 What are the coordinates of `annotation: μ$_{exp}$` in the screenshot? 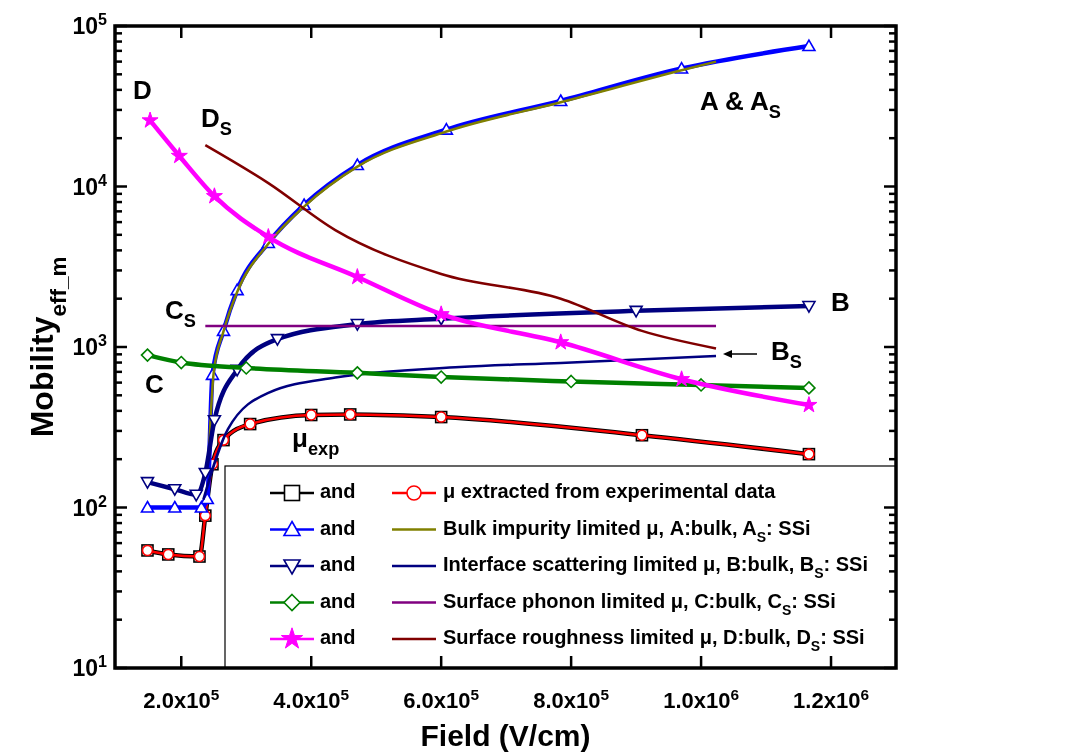 It's located at (316, 440).